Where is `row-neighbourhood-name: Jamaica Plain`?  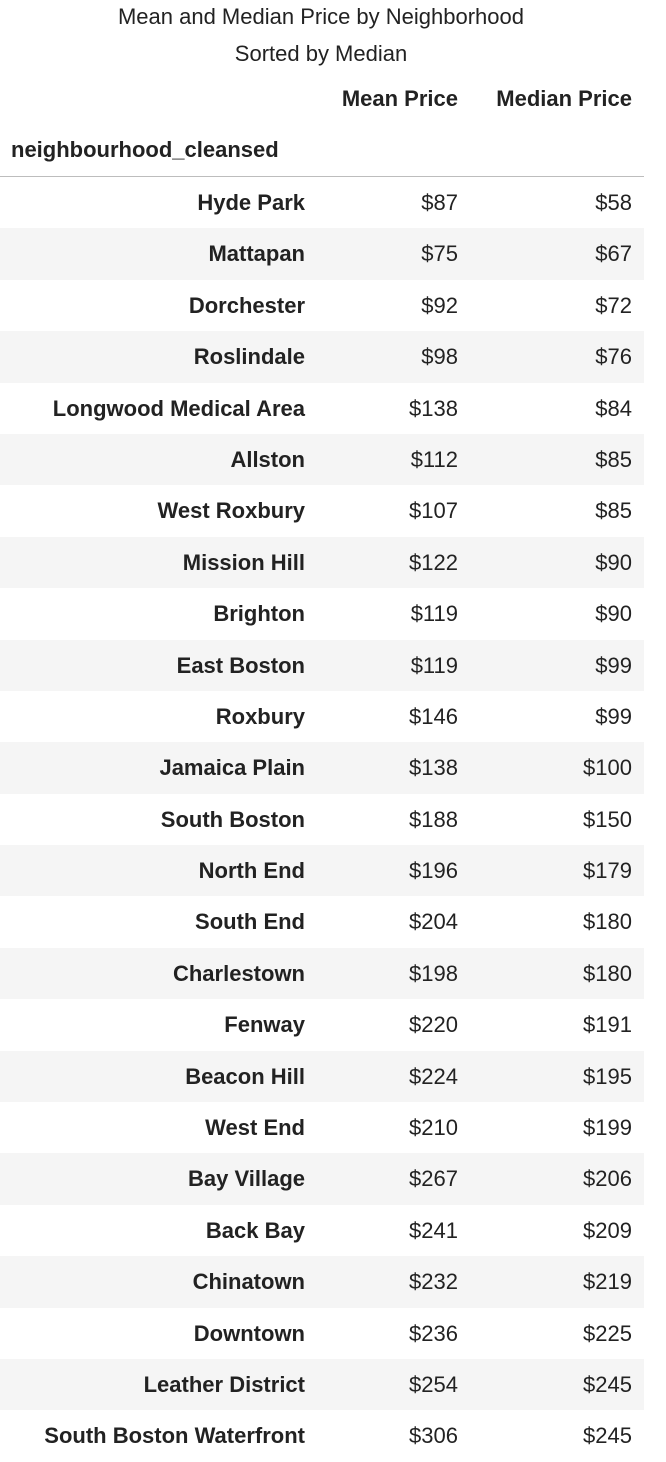 row-neighbourhood-name: Jamaica Plain is located at coordinates (232, 768).